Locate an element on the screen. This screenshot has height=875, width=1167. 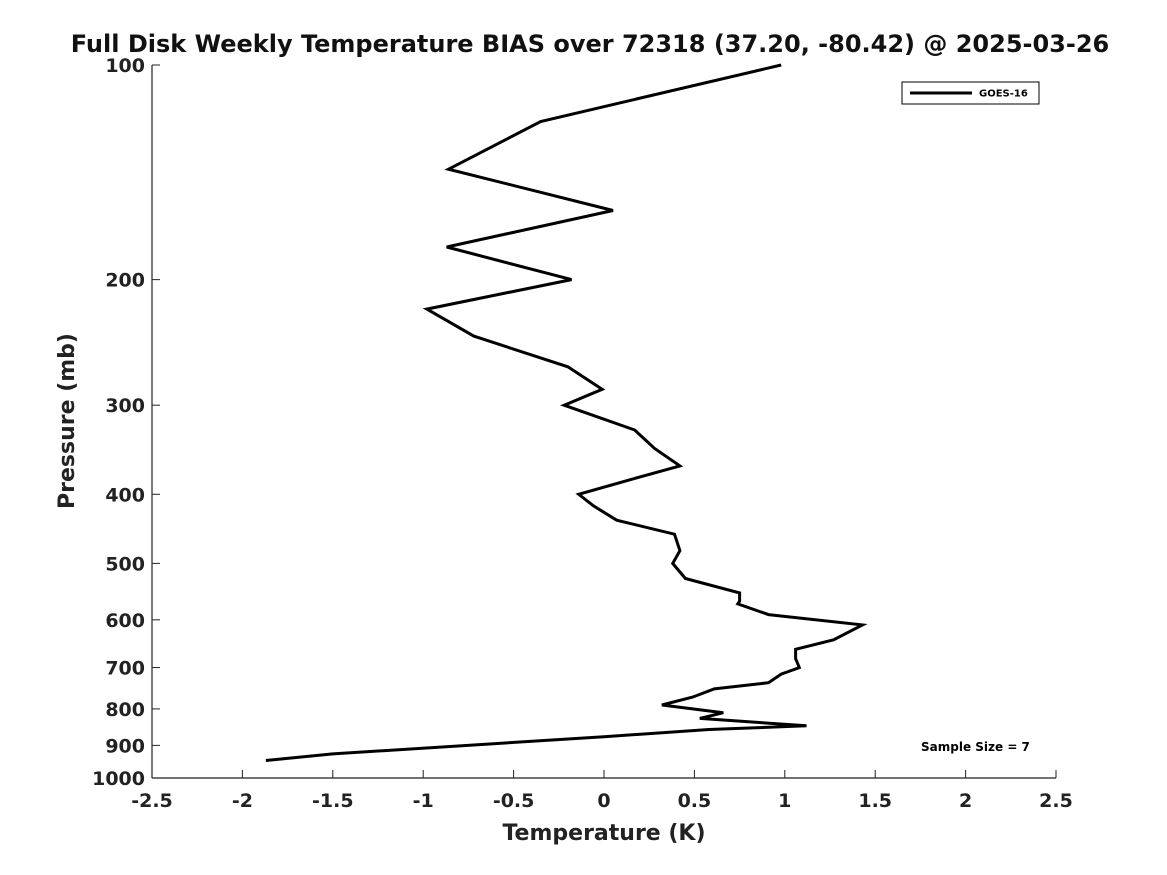
y-tick-label: 800 is located at coordinates (125, 710).